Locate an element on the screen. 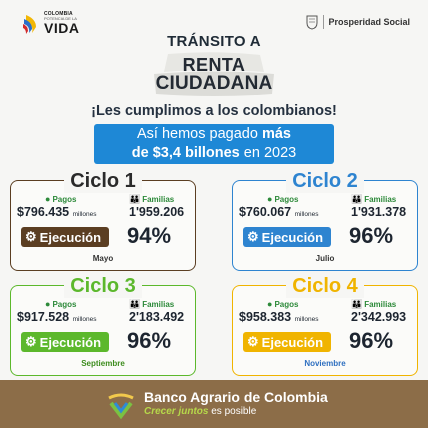 The width and height of the screenshot is (428, 428). ejecucion-percent: 94% is located at coordinates (149, 235).